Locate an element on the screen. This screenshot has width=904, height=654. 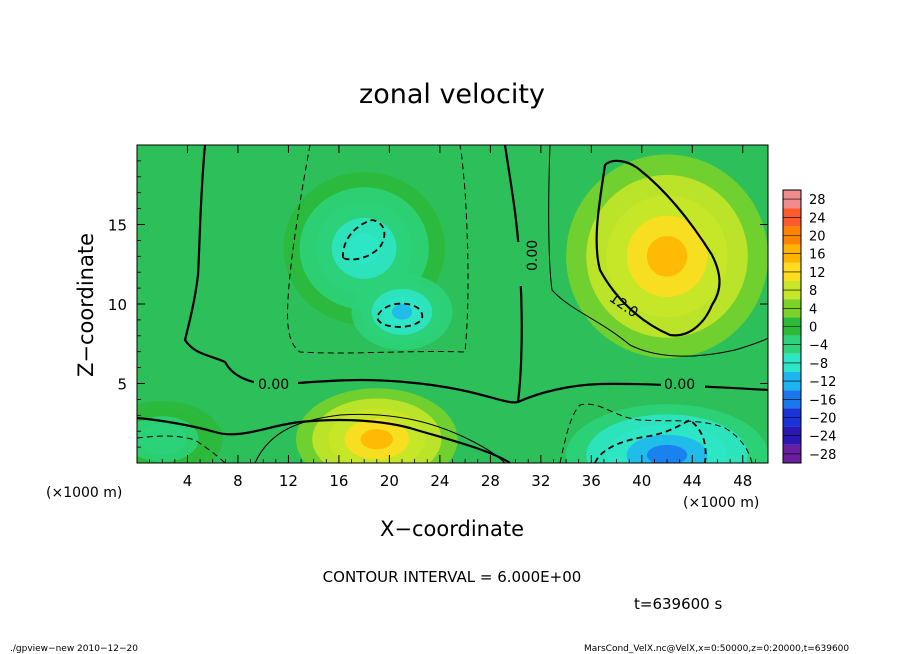
x-tick-label: 4 is located at coordinates (188, 481).